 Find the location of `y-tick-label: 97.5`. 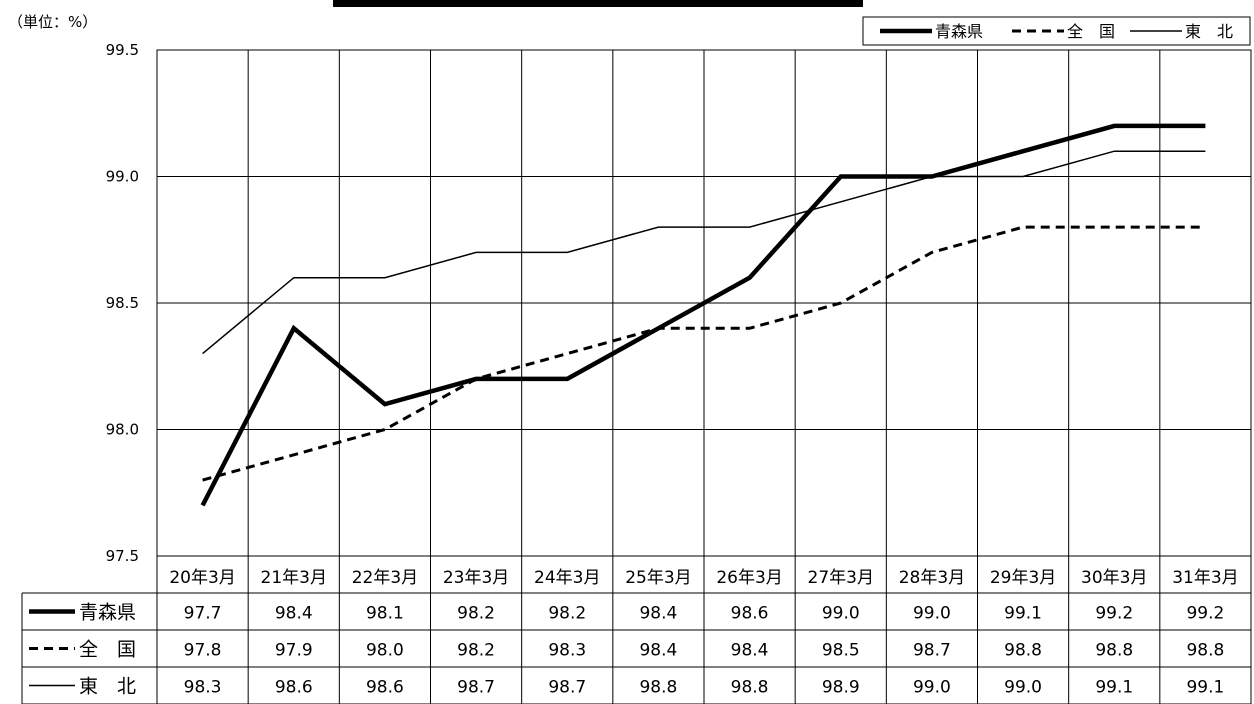

y-tick-label: 97.5 is located at coordinates (122, 556).